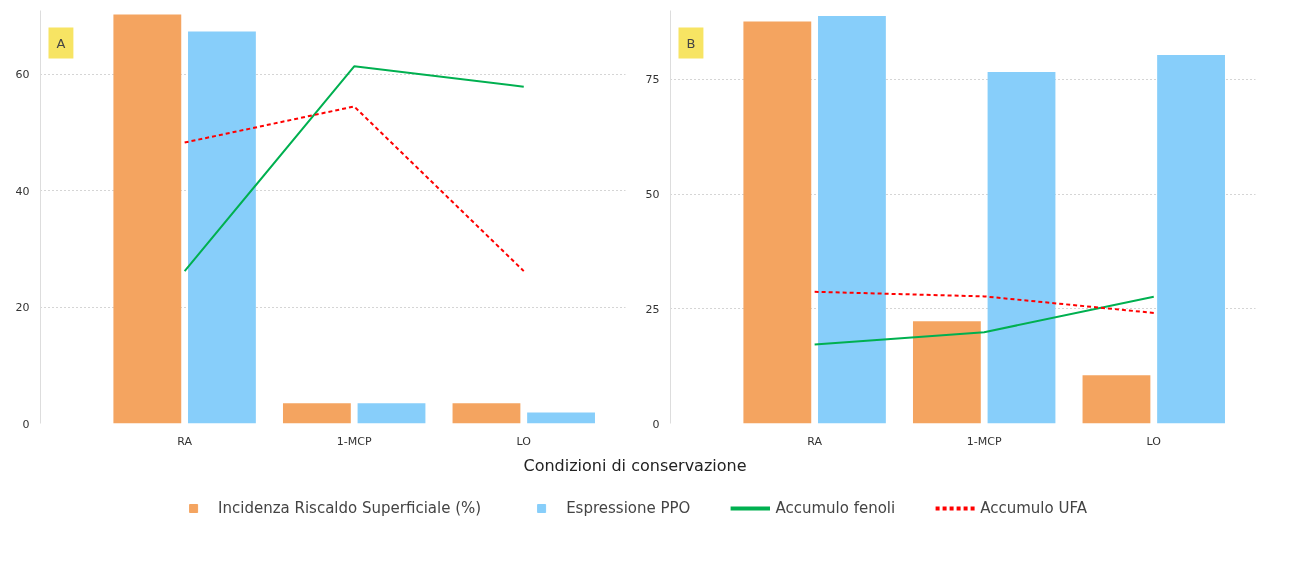  I want to click on x-axis-title: Condizioni di conservazione, so click(635, 466).